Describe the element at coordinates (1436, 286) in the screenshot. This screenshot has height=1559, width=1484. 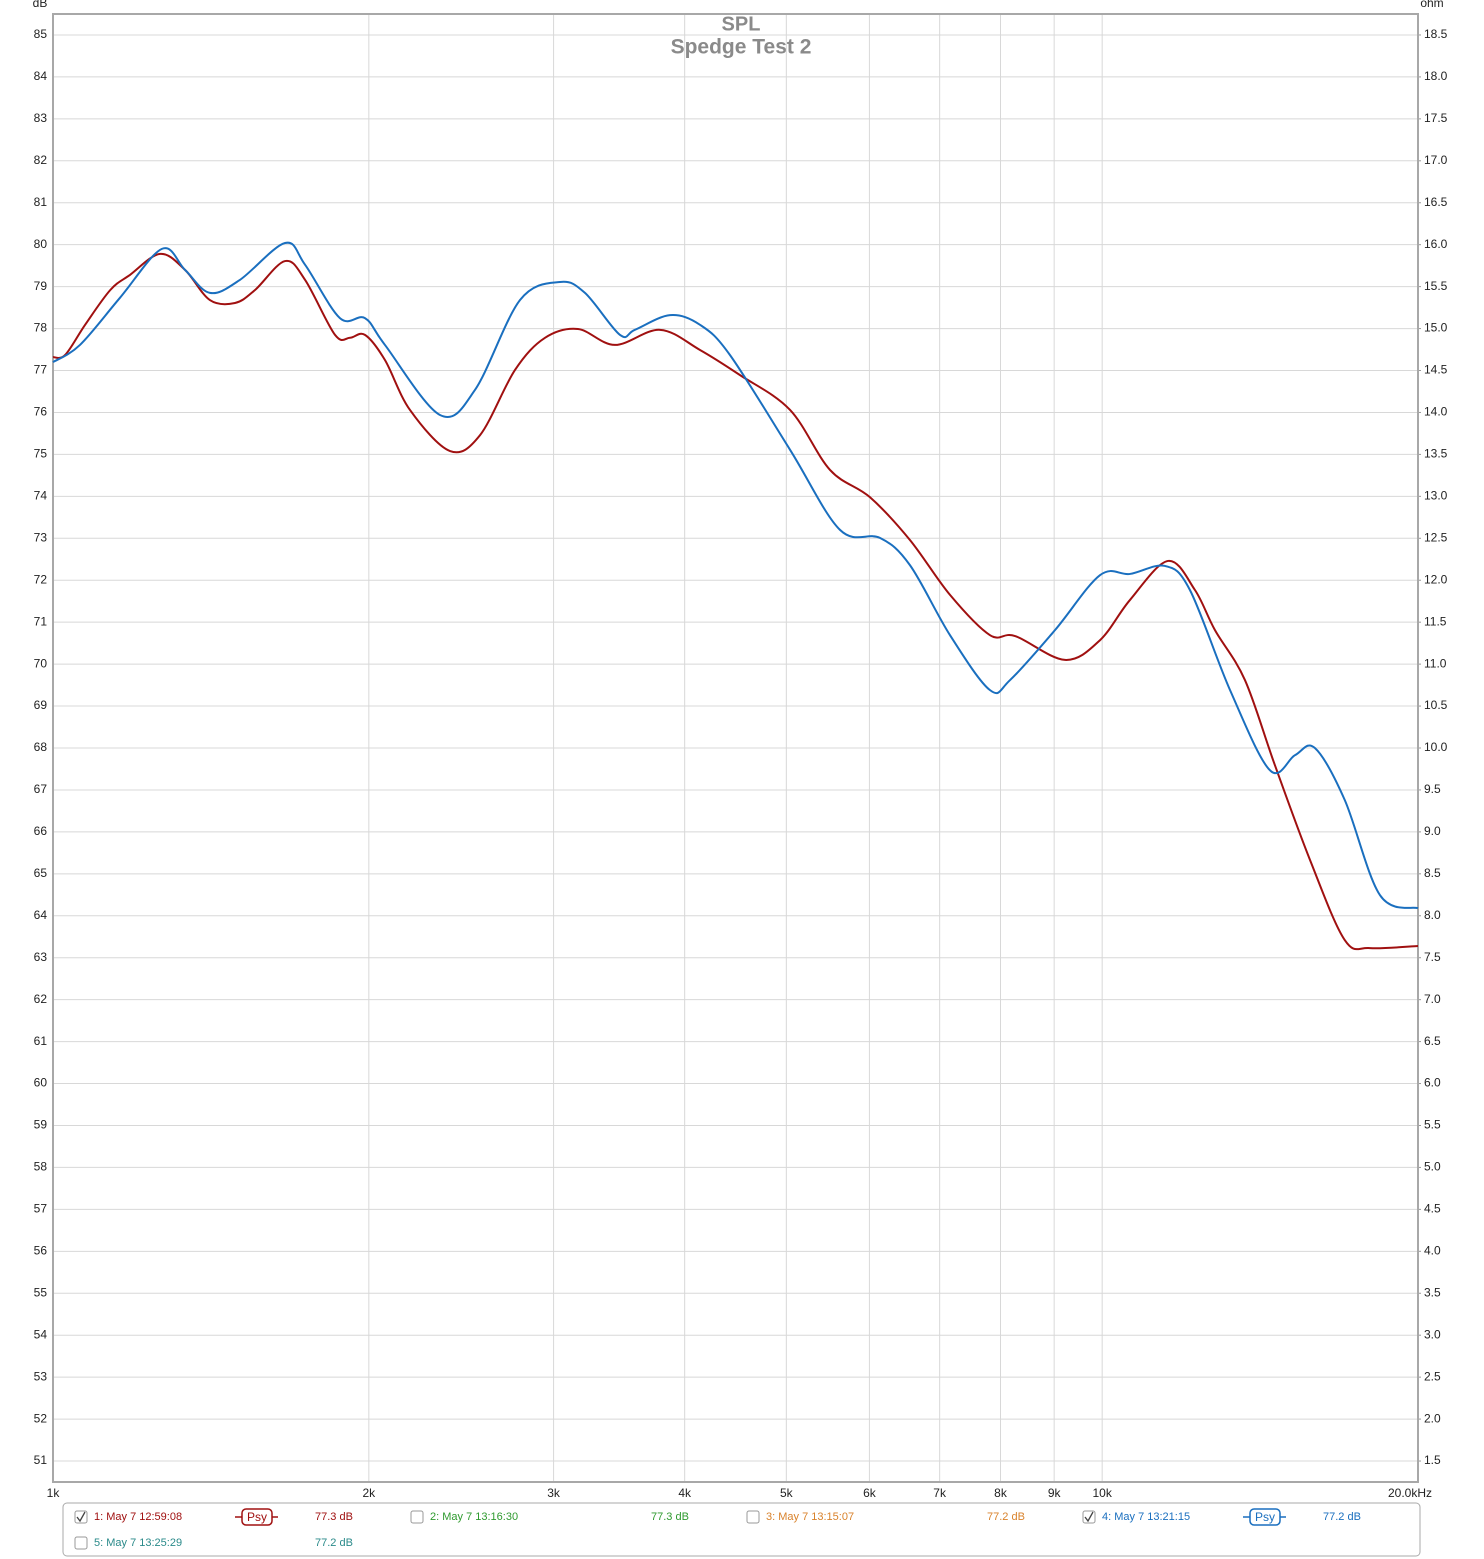
I see `y2-tick-label: 15.5` at that location.